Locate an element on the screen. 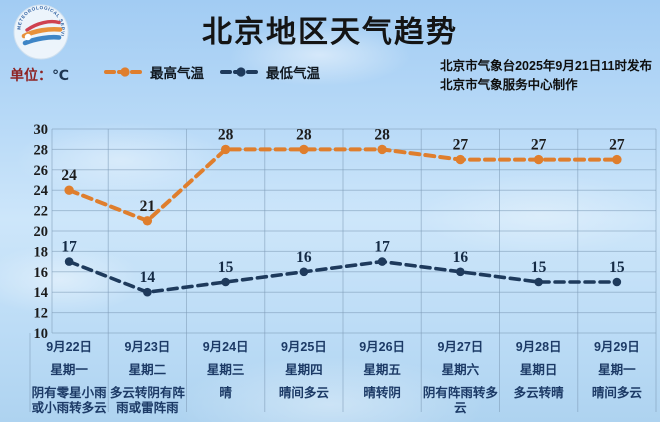  day-weather: 晴转阴 is located at coordinates (382, 393).